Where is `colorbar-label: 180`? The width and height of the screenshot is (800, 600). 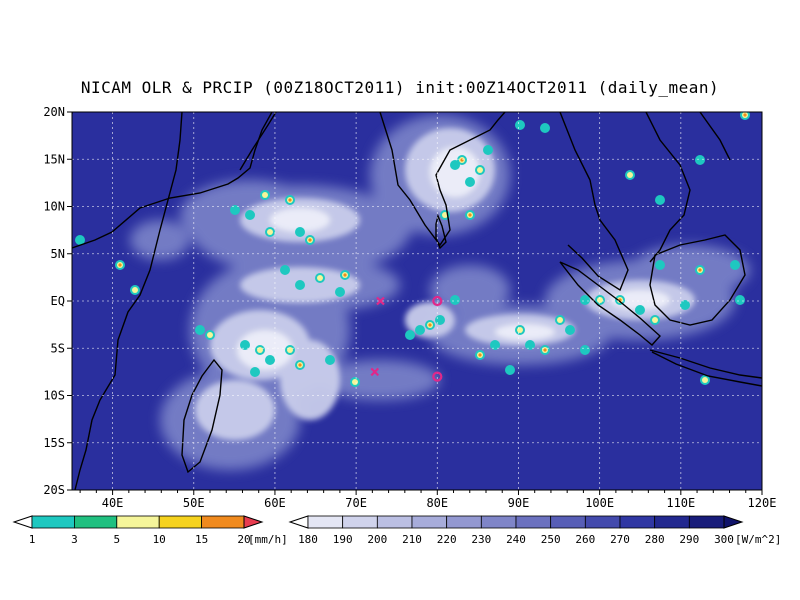 colorbar-label: 180 is located at coordinates (308, 539).